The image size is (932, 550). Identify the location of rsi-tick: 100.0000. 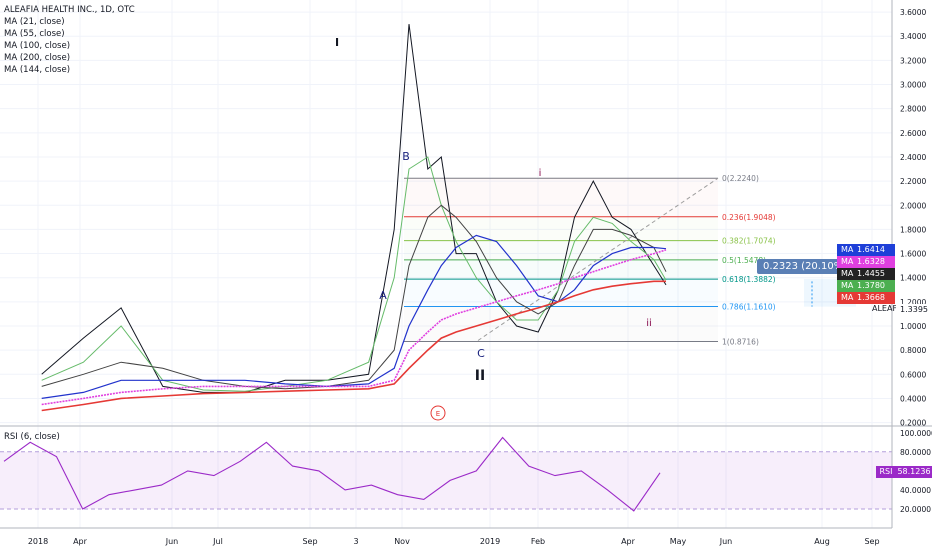
(916, 433).